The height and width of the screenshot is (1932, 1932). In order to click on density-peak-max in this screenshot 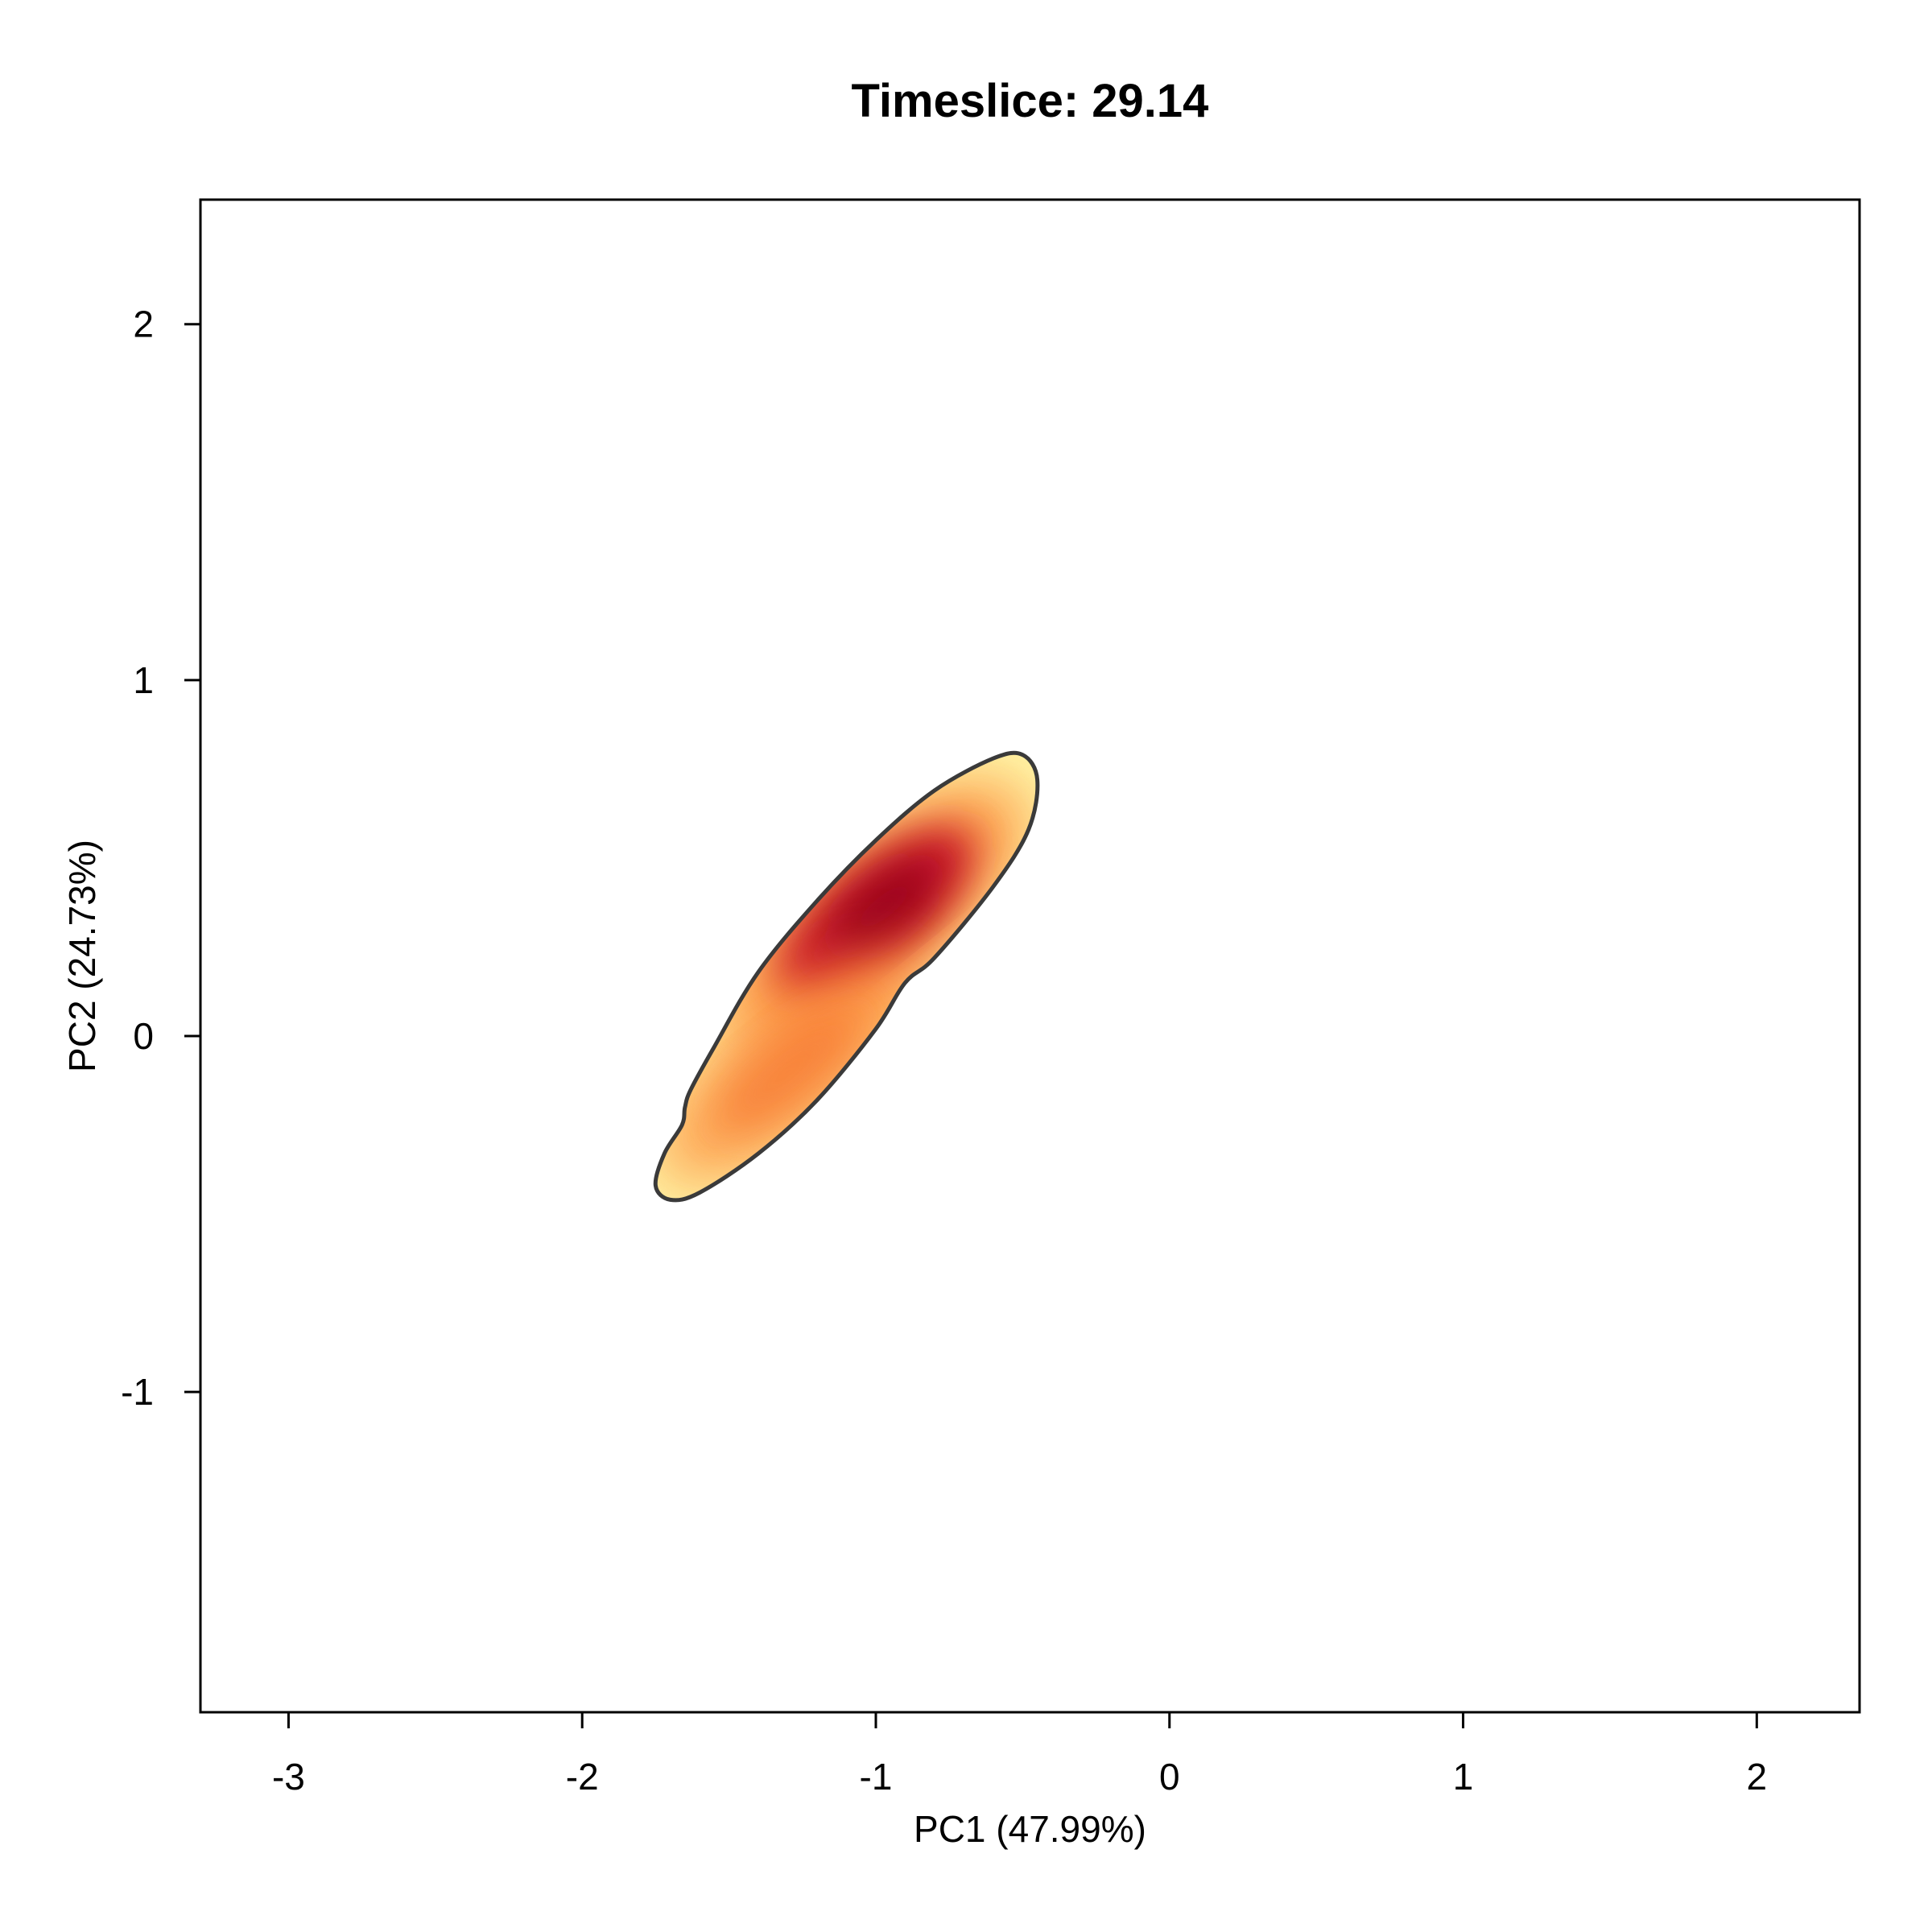, I will do `click(884, 907)`.